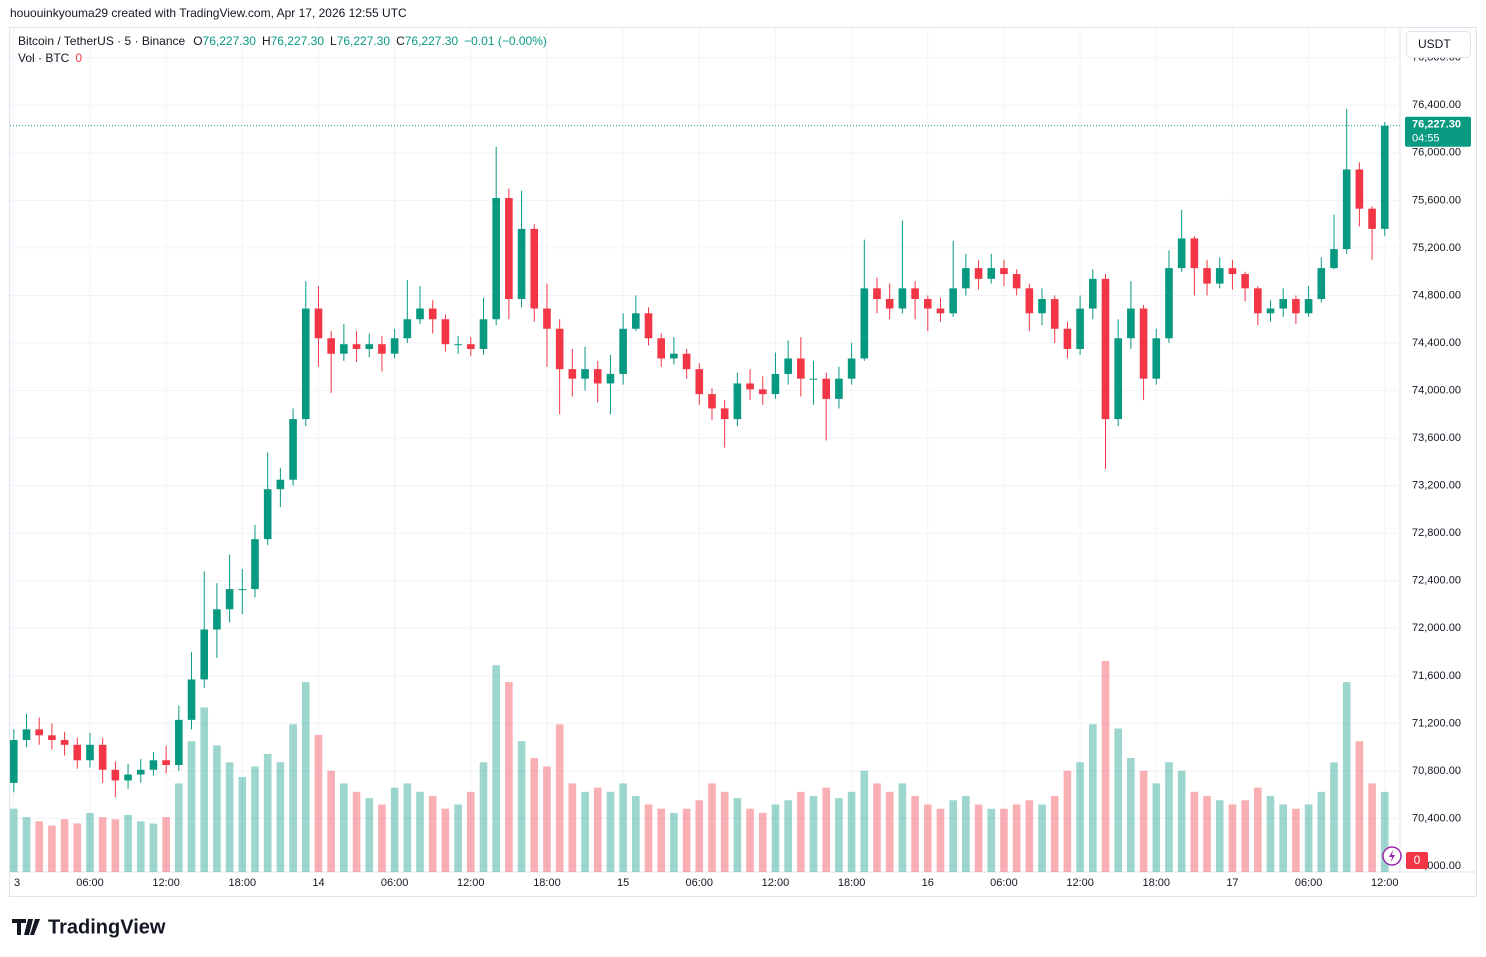 The image size is (1486, 957). What do you see at coordinates (1436, 200) in the screenshot?
I see `y-tick-label: 75,600.00` at bounding box center [1436, 200].